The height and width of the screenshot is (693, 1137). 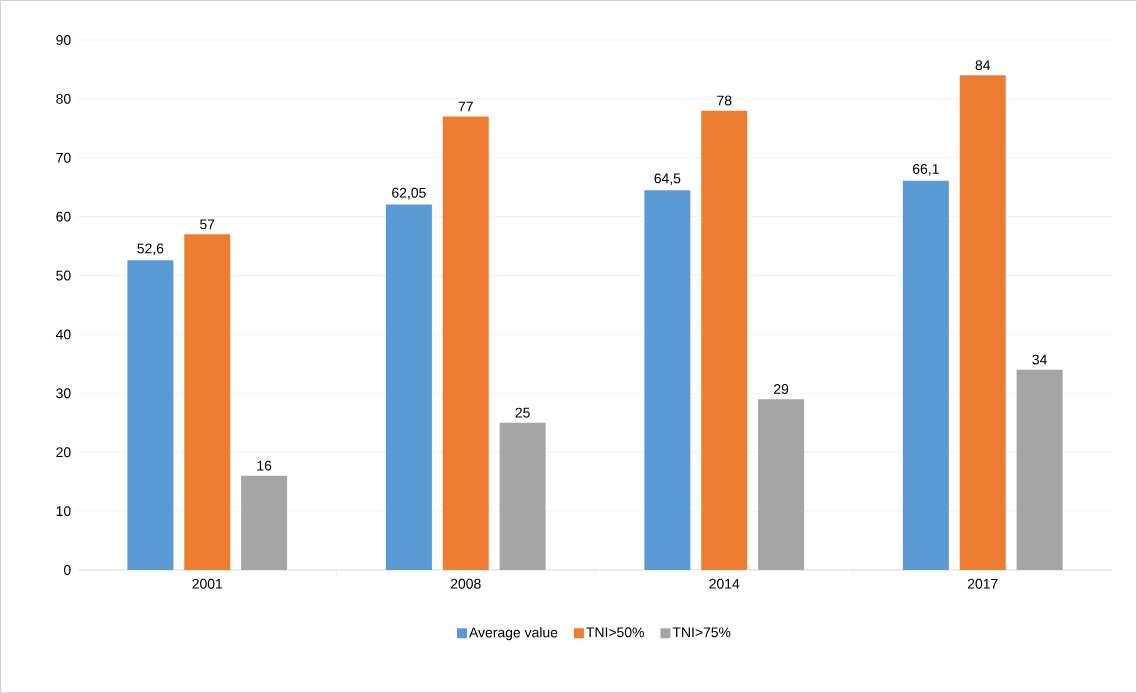 What do you see at coordinates (63, 157) in the screenshot?
I see `y-tick-label: 70` at bounding box center [63, 157].